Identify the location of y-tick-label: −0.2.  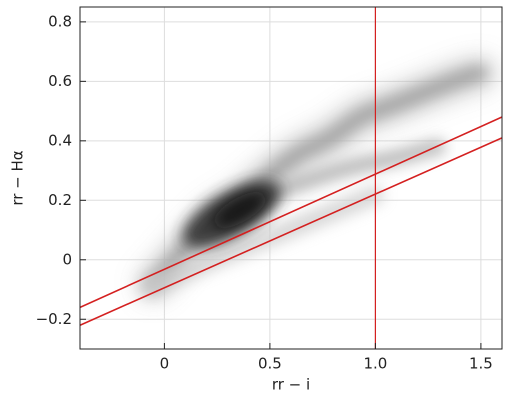
(54, 319).